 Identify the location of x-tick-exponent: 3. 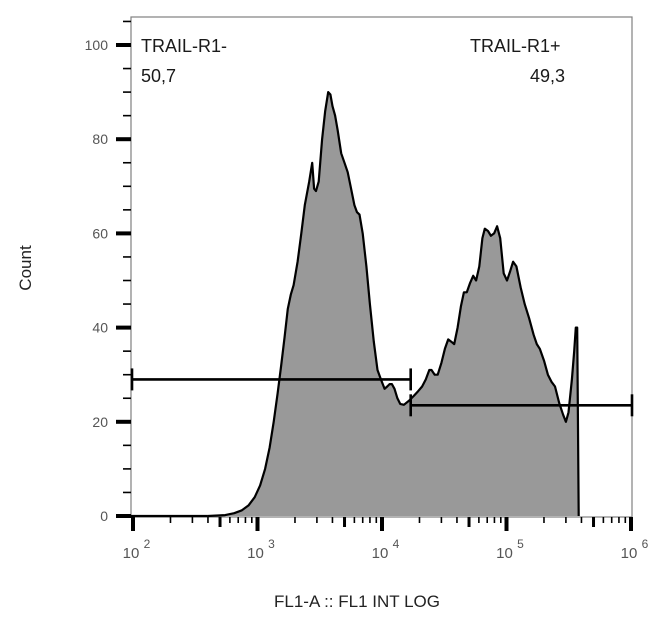
(271, 544).